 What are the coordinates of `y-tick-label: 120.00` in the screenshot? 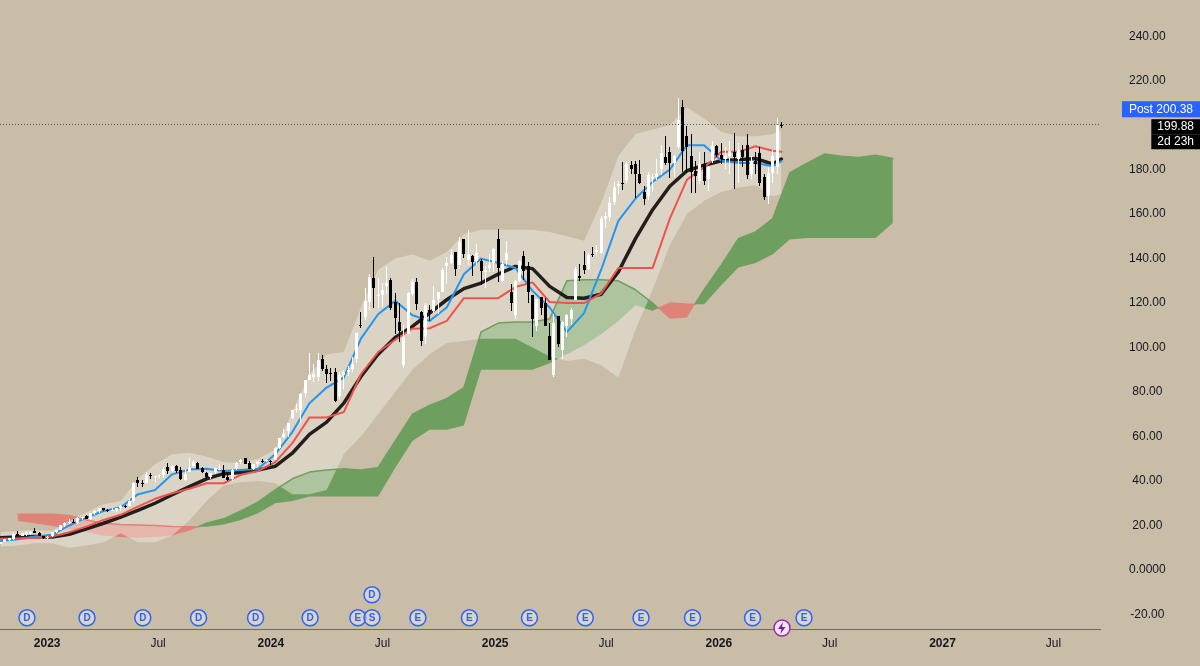 It's located at (1148, 302).